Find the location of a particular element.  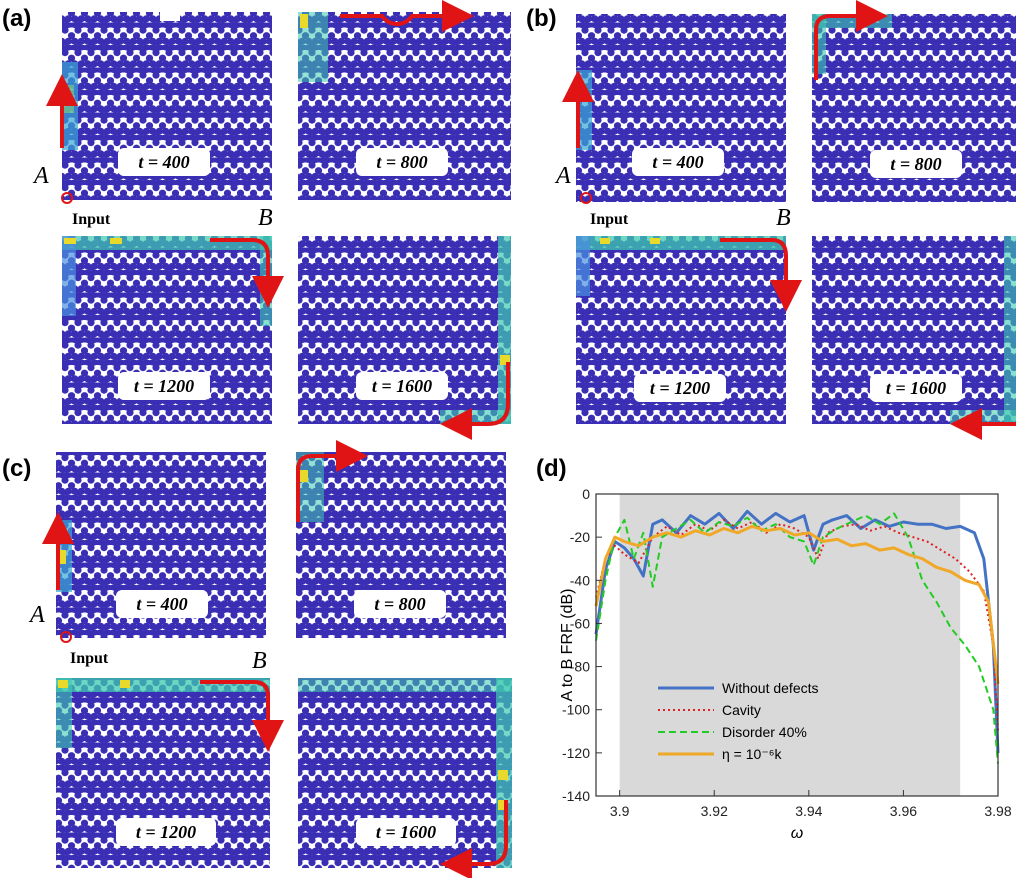

arrow-right is located at coordinates (407, 16).